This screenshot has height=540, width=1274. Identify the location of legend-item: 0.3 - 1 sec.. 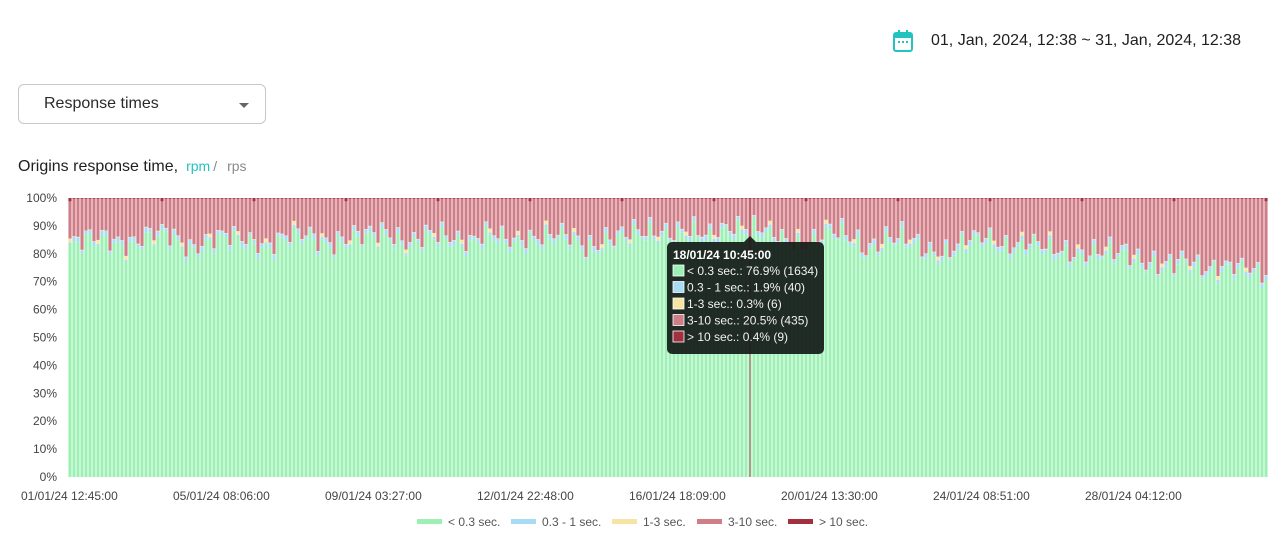
(556, 522).